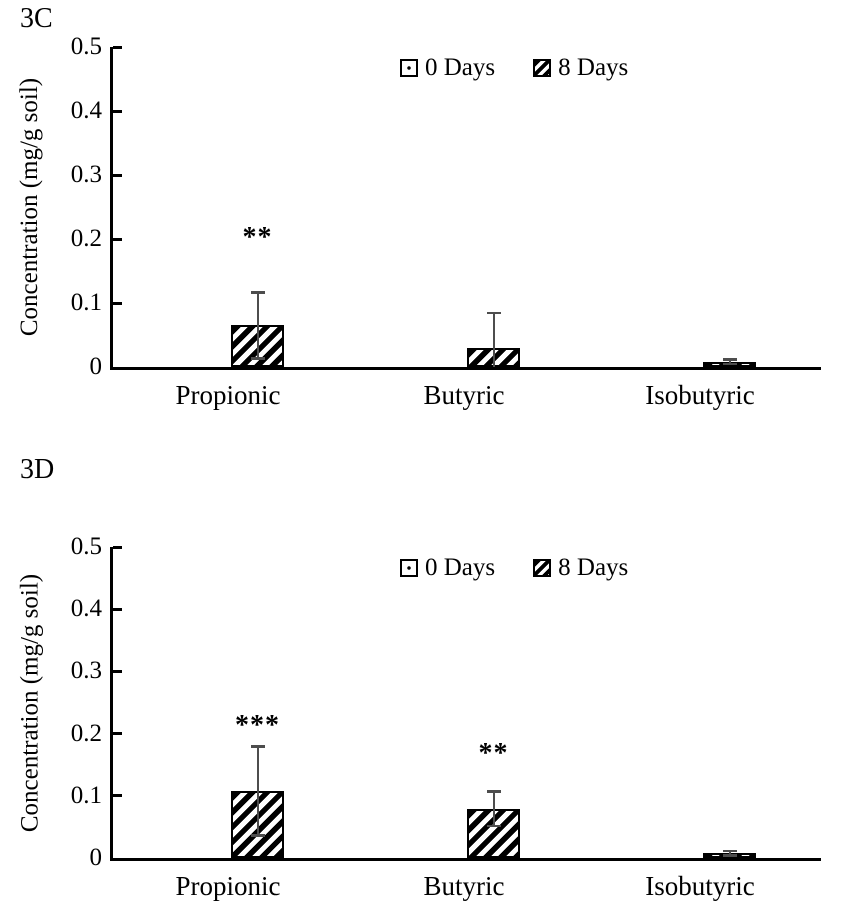  What do you see at coordinates (37, 469) in the screenshot?
I see `figure-label: 3D` at bounding box center [37, 469].